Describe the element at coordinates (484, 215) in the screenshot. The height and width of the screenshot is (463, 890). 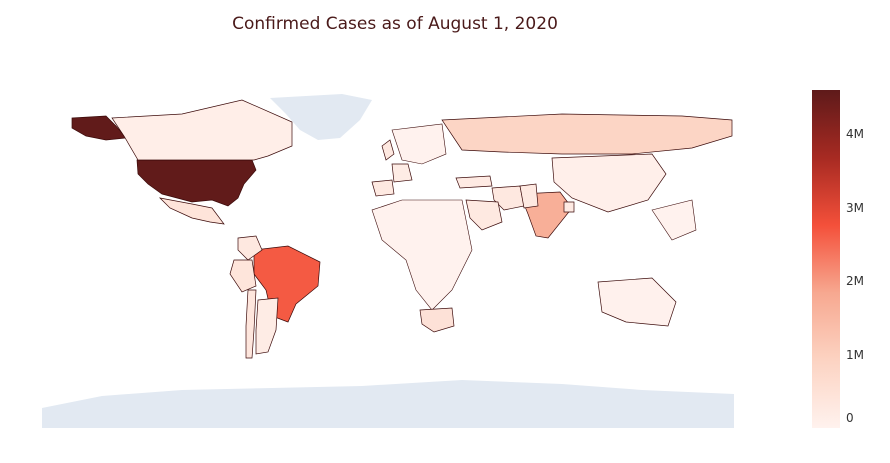
I see `country-saudi-arabia` at that location.